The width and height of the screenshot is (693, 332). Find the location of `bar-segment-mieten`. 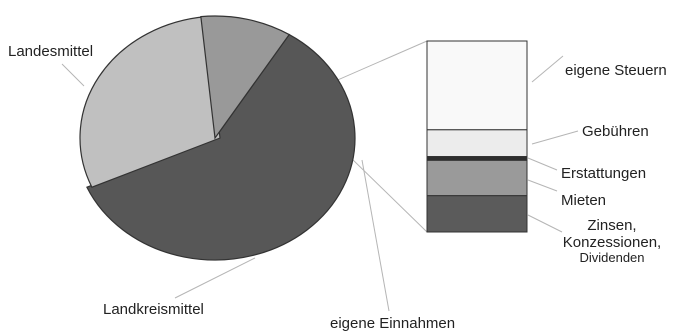

bar-segment-mieten is located at coordinates (477, 178).